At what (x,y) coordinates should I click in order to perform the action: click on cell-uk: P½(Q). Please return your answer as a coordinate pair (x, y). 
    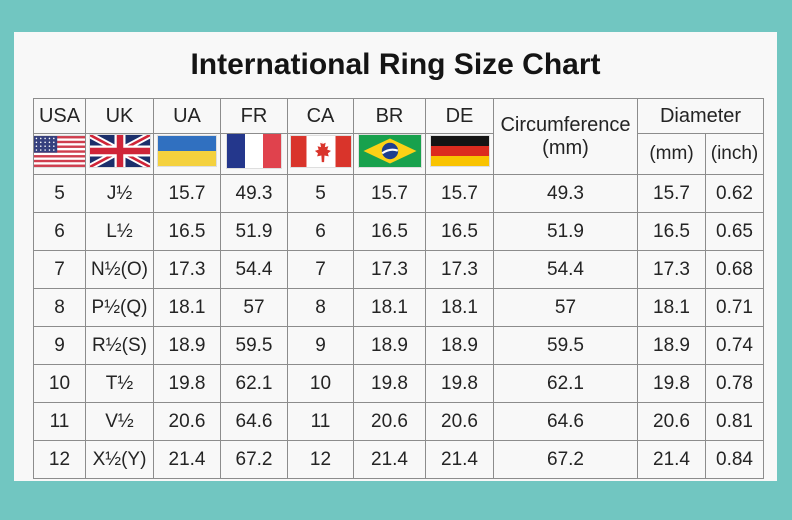
    Looking at the image, I should click on (119, 307).